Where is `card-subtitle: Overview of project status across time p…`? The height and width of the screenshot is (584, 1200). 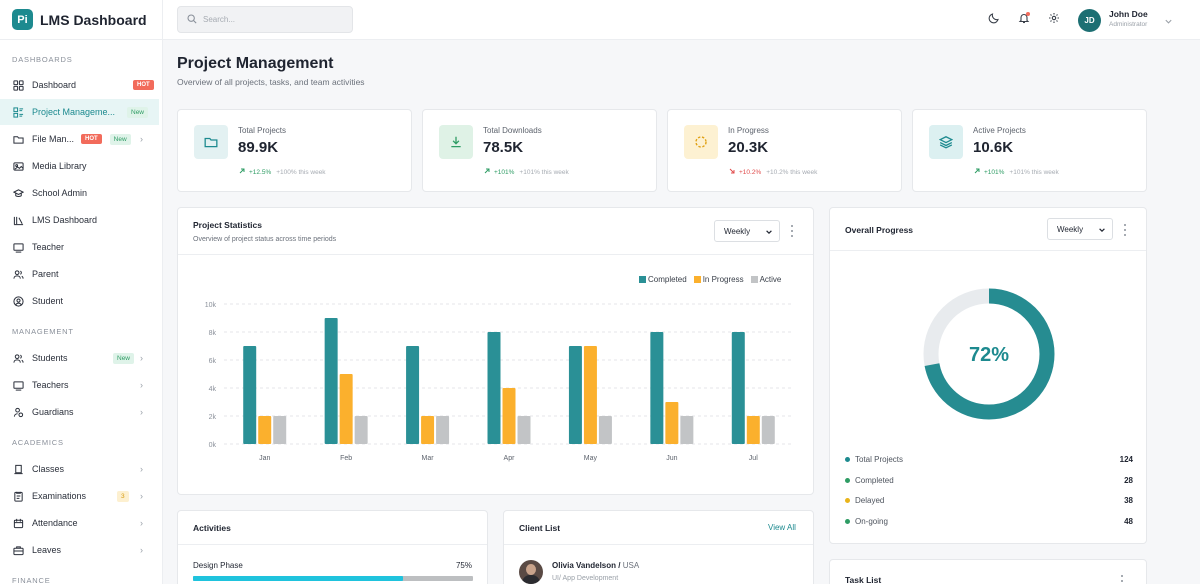 card-subtitle: Overview of project status across time p… is located at coordinates (265, 239).